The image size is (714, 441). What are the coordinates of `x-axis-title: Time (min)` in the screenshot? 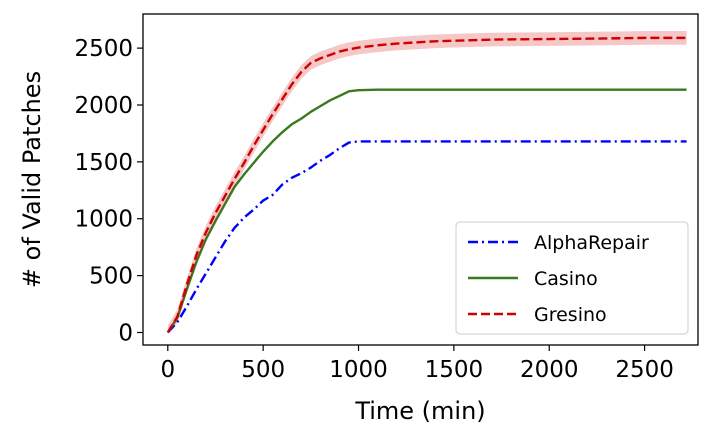 It's located at (419, 411).